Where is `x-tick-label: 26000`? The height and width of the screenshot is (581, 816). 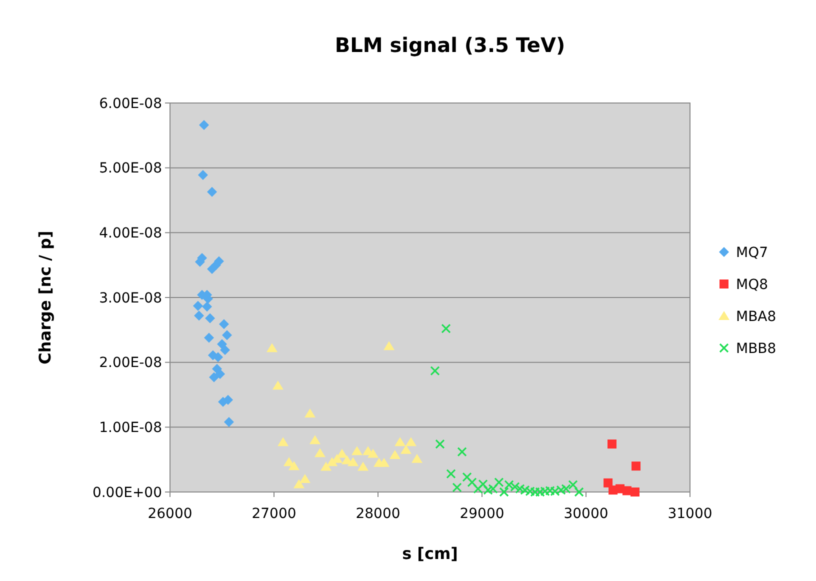
x-tick-label: 26000 is located at coordinates (170, 514).